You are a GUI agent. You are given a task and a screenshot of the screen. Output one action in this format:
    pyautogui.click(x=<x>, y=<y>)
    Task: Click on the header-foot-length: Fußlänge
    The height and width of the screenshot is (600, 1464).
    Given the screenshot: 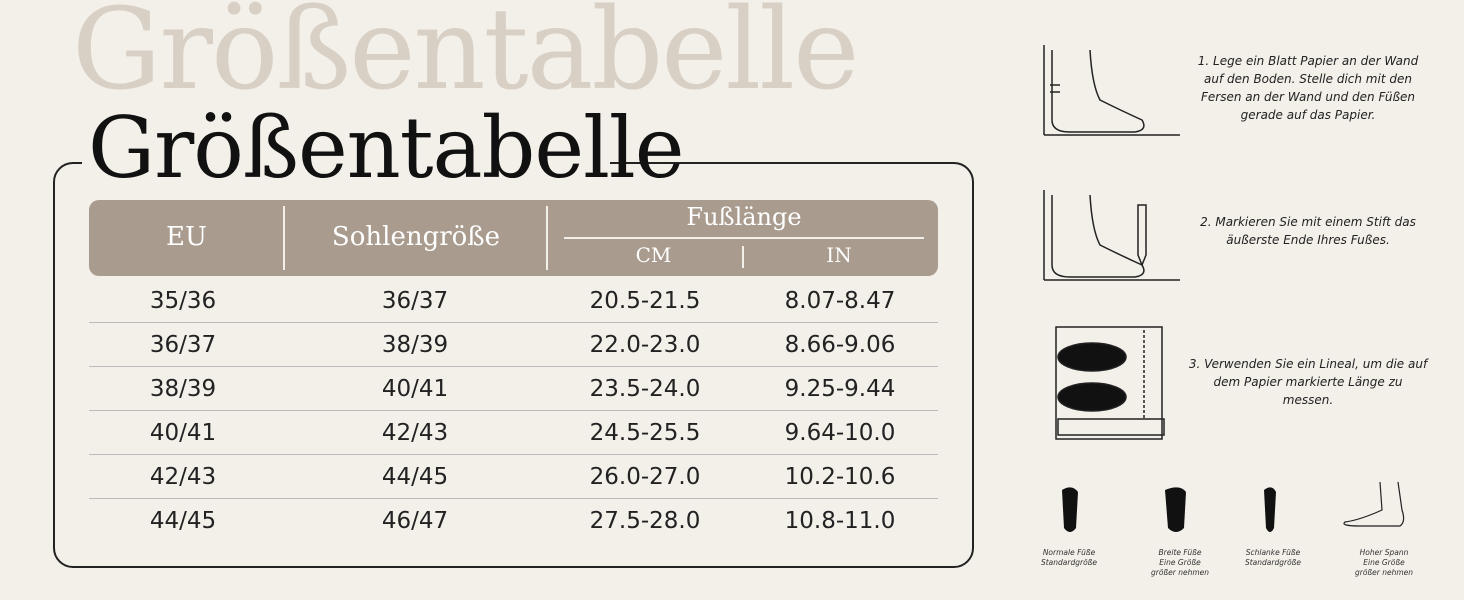 What is the action you would take?
    pyautogui.click(x=744, y=217)
    